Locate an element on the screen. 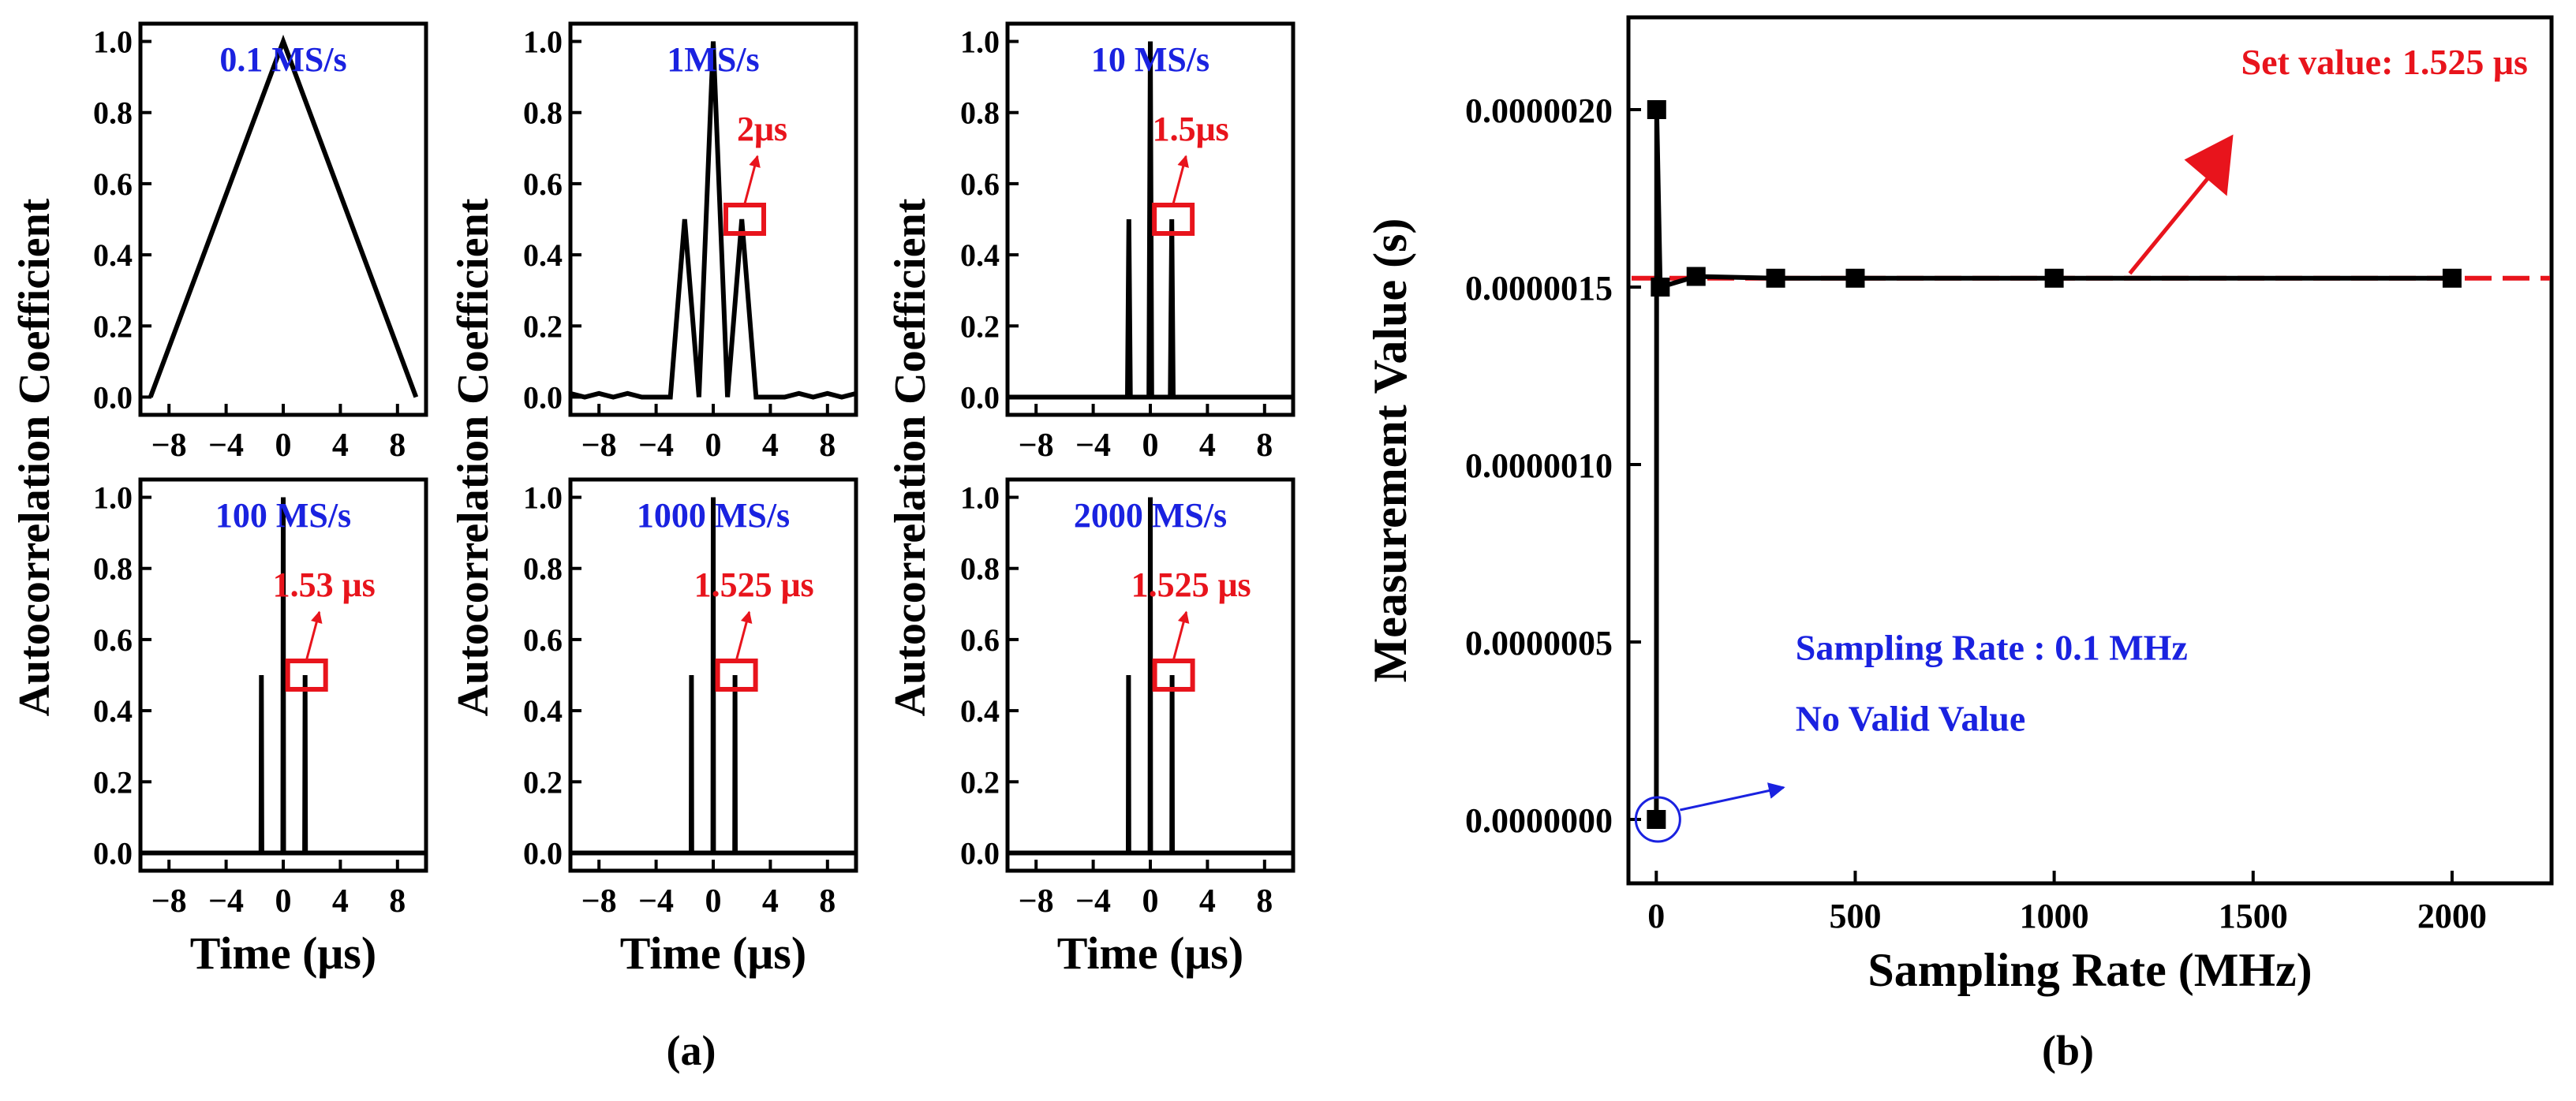 The image size is (2576, 1101). x-tick-label: 1000 is located at coordinates (2054, 916).